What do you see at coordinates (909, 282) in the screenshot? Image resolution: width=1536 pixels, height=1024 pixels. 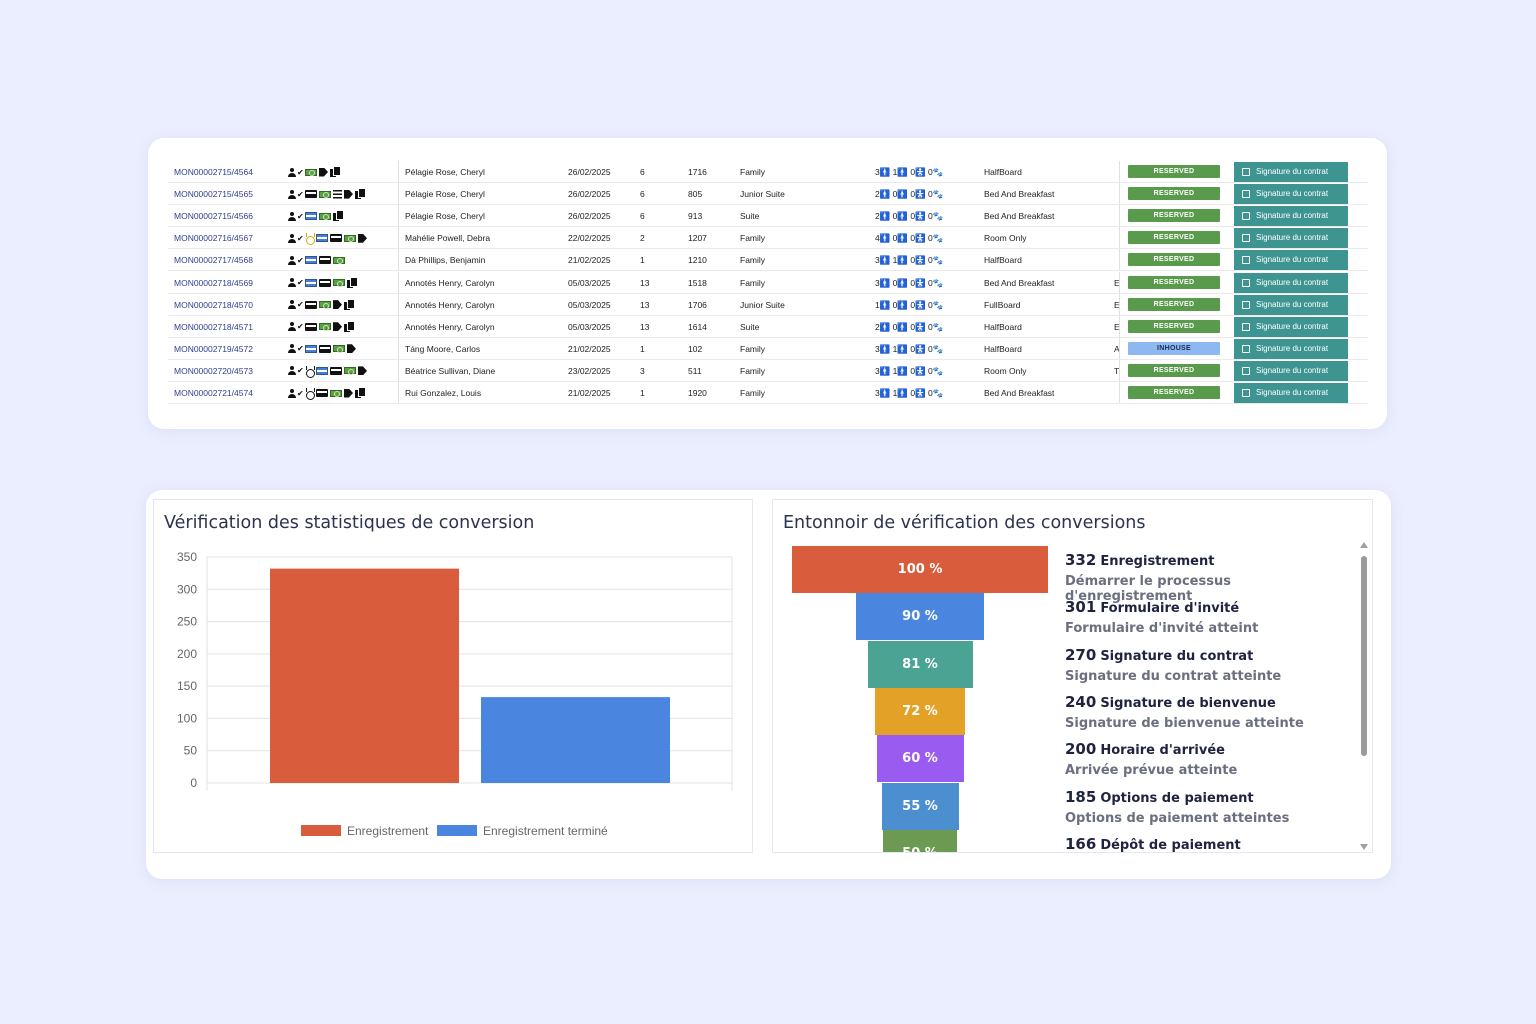 I see `guest-counts: 3🚹 0🚹 0🚼 0🐾` at bounding box center [909, 282].